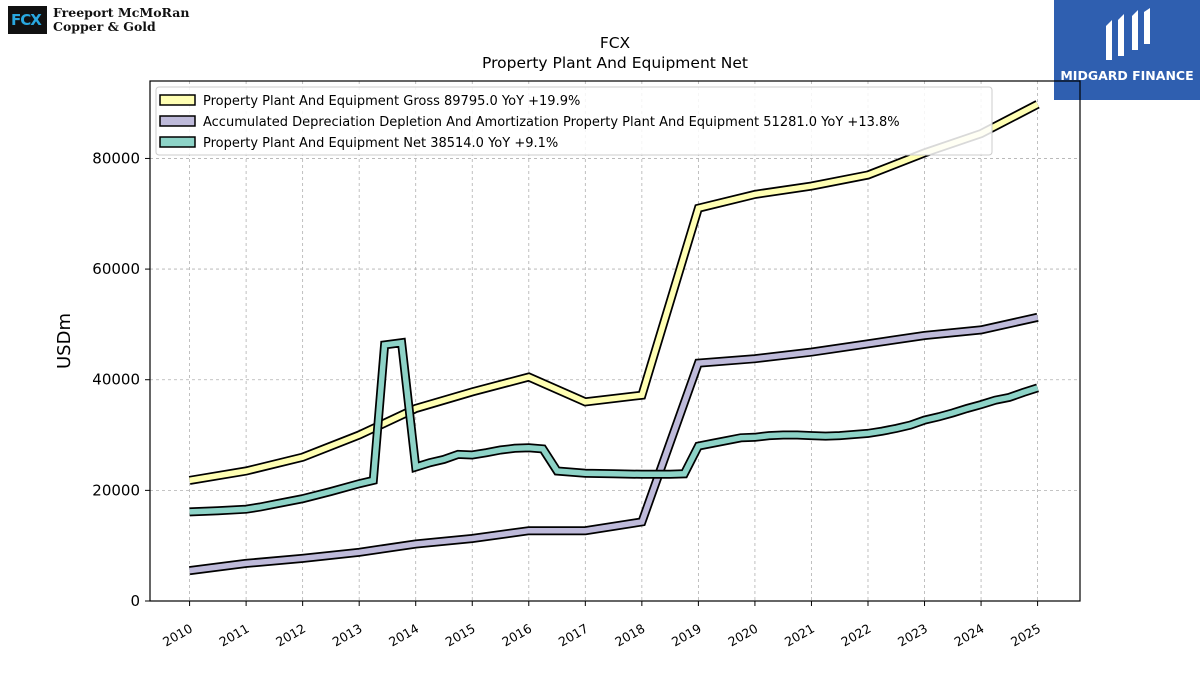  What do you see at coordinates (290, 635) in the screenshot?
I see `x-tick-label: 2012` at bounding box center [290, 635].